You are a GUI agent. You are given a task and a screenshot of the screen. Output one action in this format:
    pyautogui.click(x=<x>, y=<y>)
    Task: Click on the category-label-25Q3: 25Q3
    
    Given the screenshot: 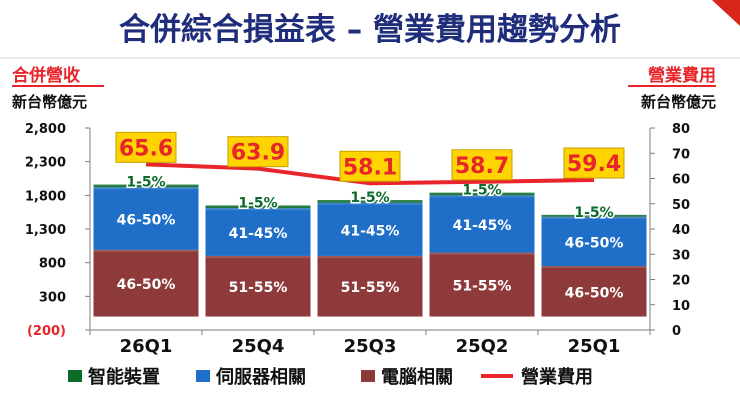 What is the action you would take?
    pyautogui.click(x=370, y=346)
    